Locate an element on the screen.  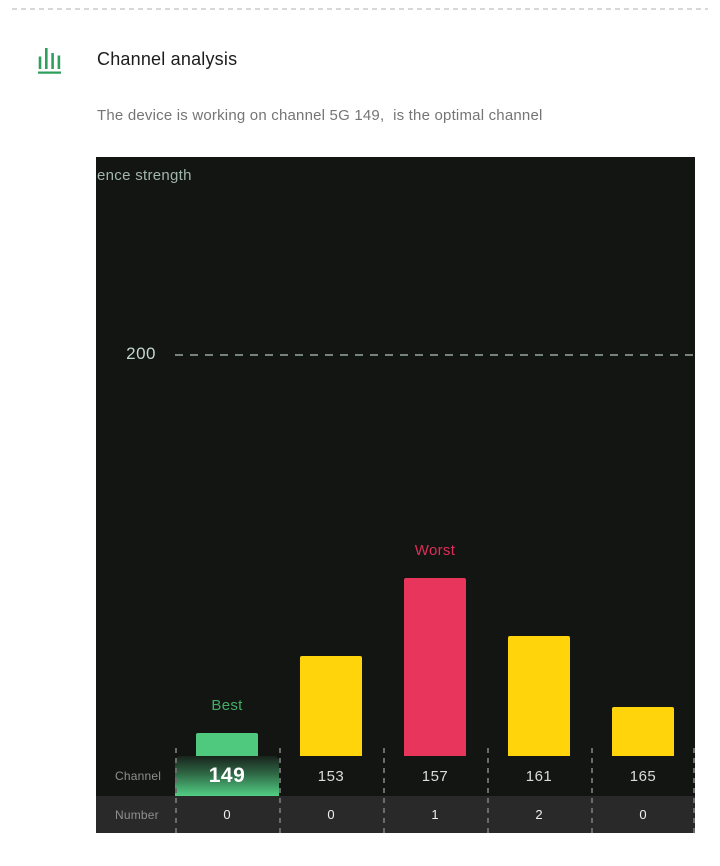
tag-worst: Worst is located at coordinates (435, 550).